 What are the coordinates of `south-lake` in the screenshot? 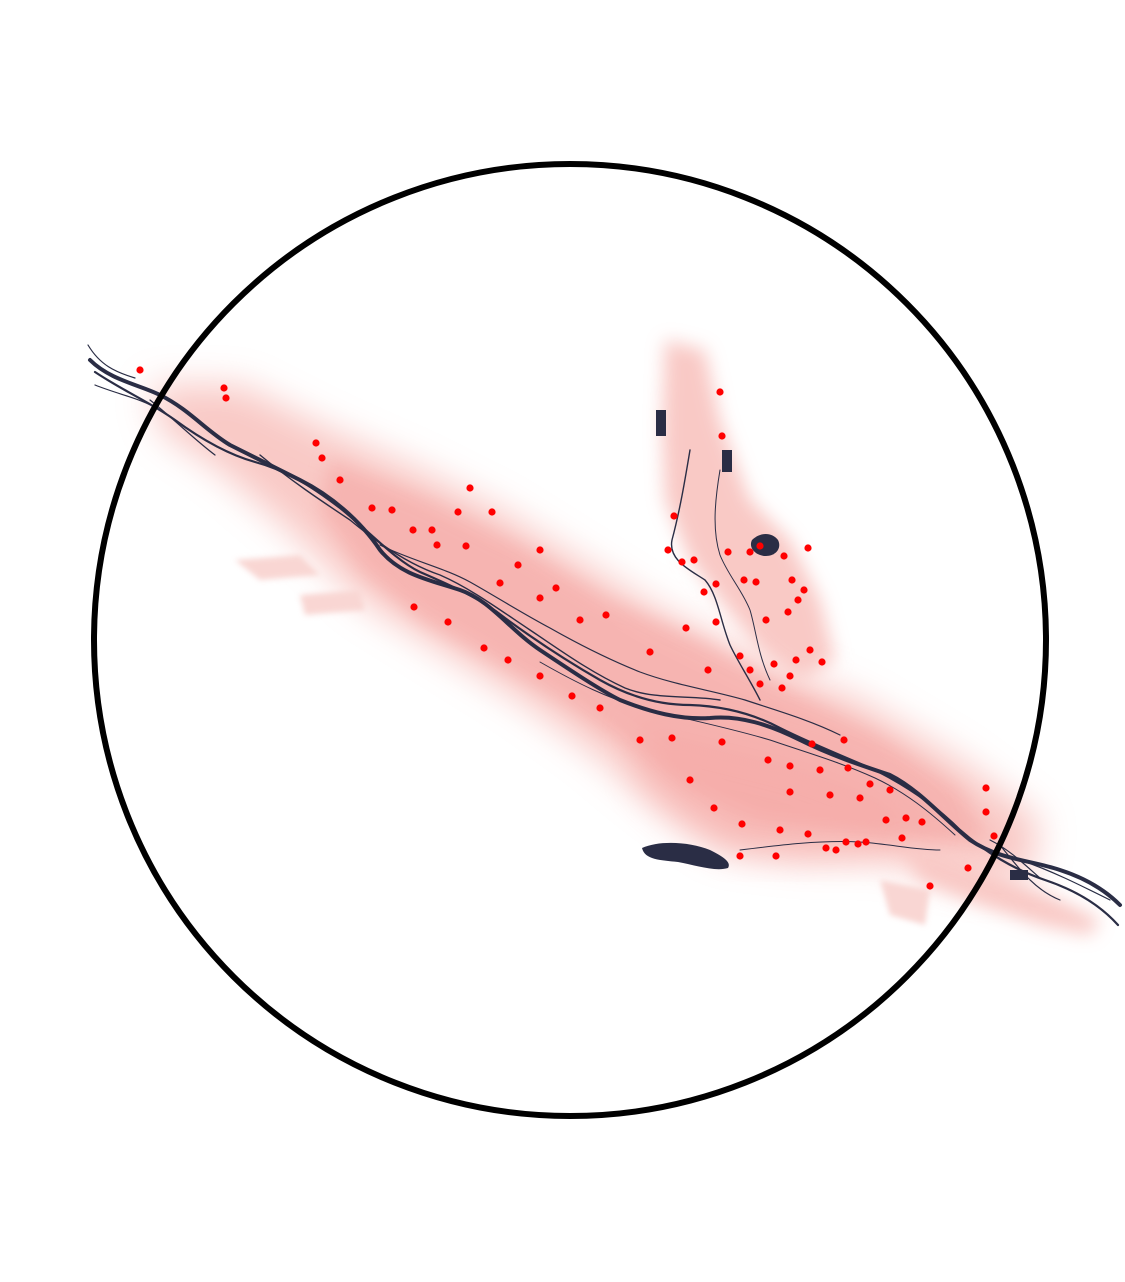 It's located at (685, 856).